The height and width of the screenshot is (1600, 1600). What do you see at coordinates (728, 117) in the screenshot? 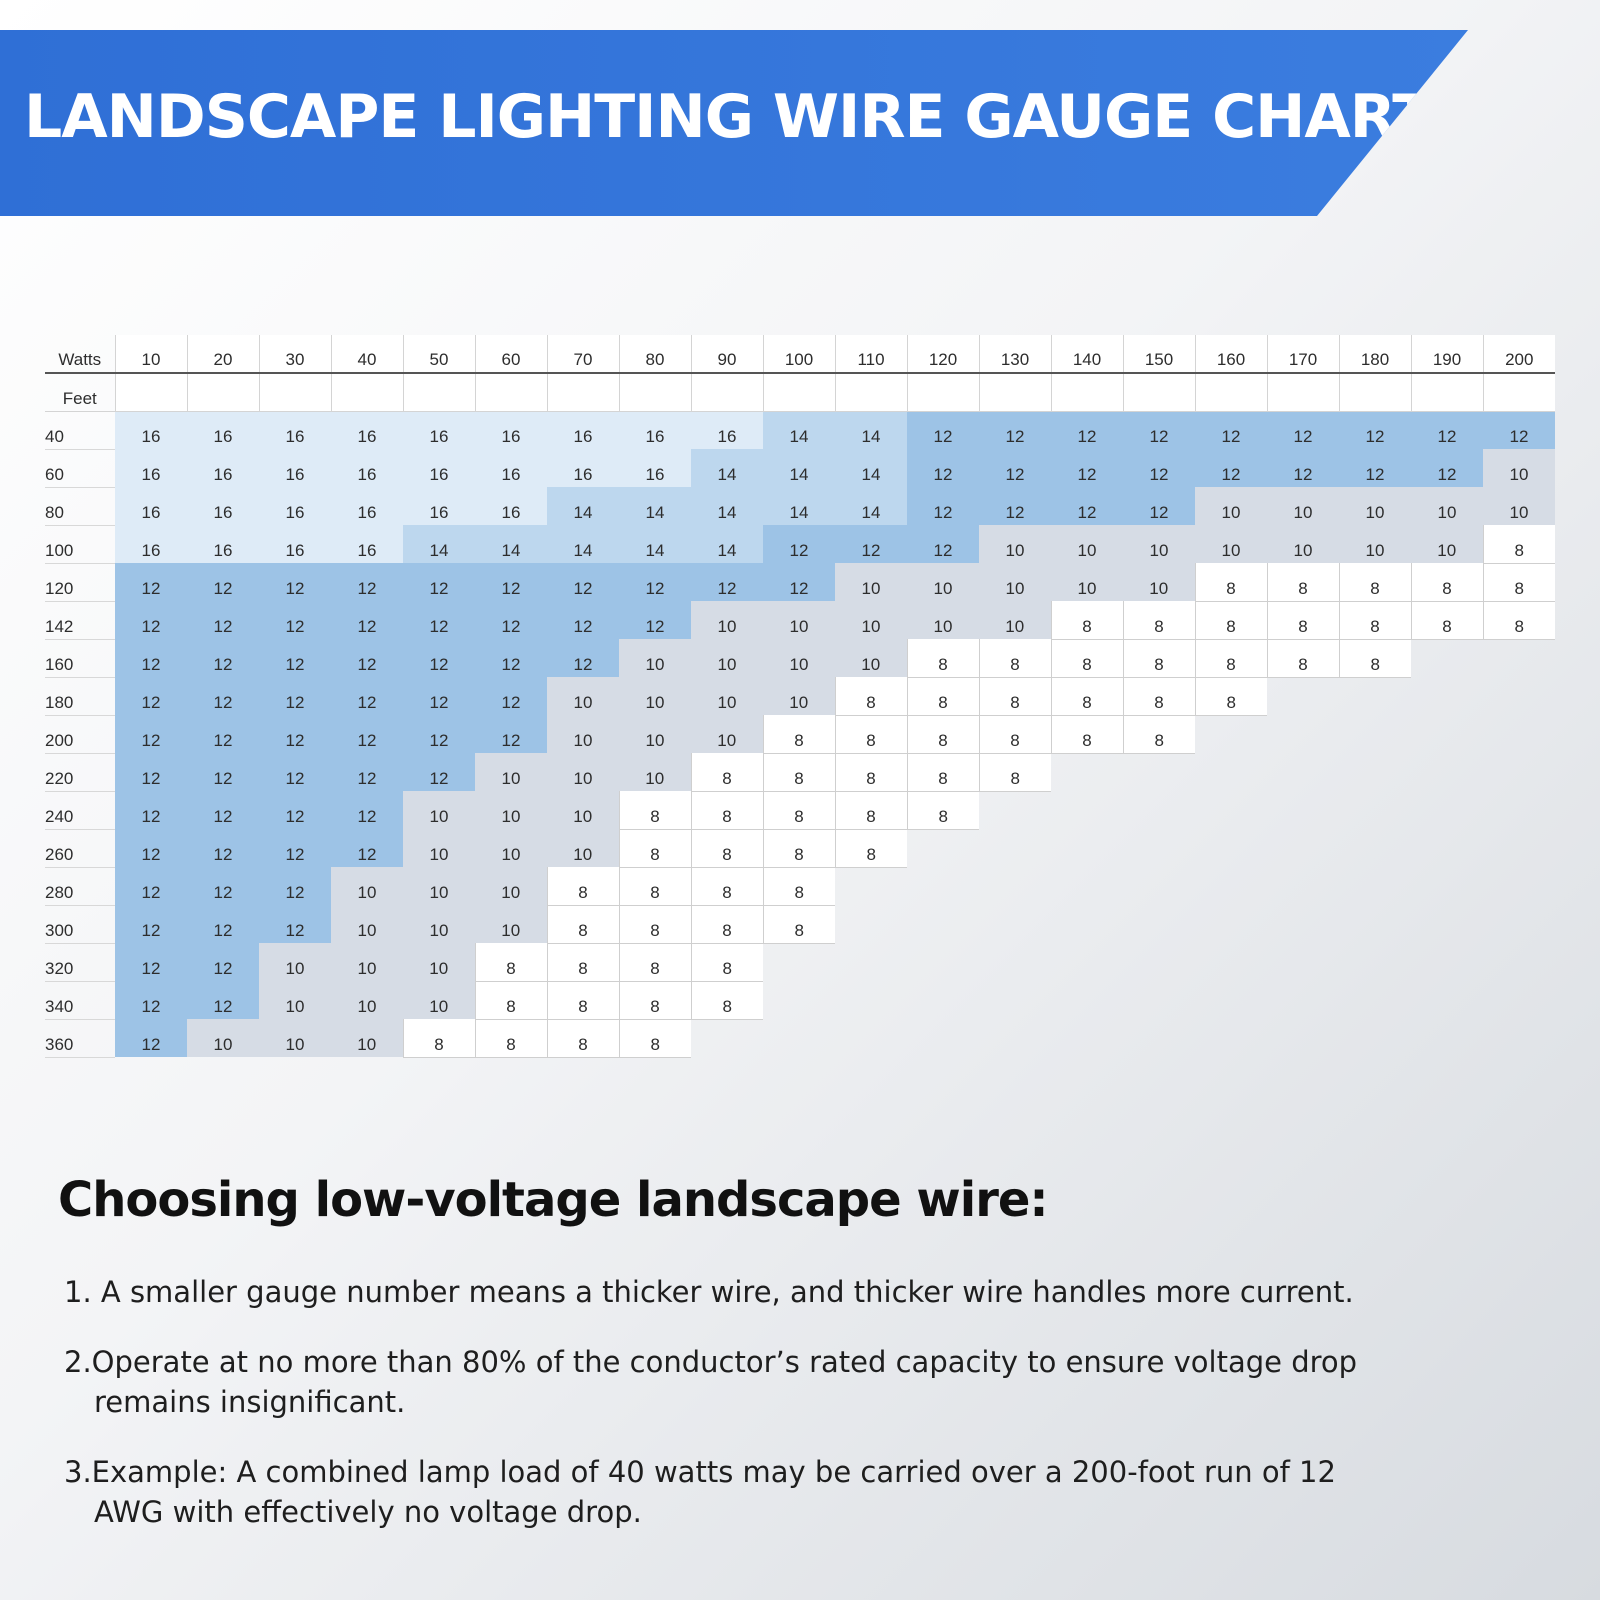
I see `page-title: LANDSCAPE LIGHTING WIRE GAUGE CHART` at bounding box center [728, 117].